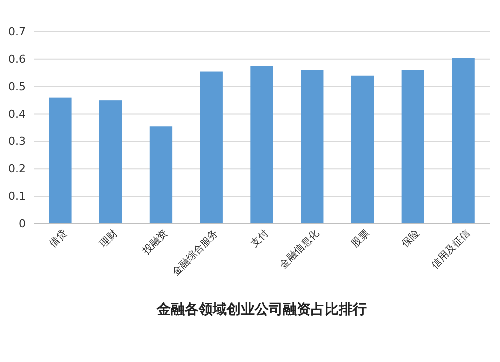 This screenshot has width=500, height=362. Describe the element at coordinates (261, 310) in the screenshot. I see `text: 金融各领域创业公司融资占比排行` at that location.